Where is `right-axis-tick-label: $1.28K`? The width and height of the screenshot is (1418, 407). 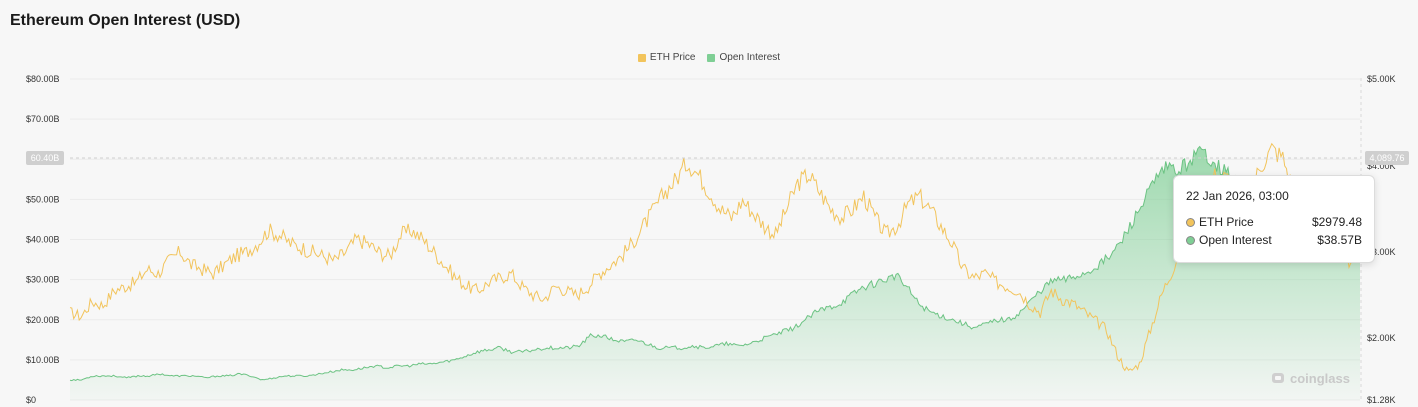 right-axis-tick-label: $1.28K is located at coordinates (1381, 400).